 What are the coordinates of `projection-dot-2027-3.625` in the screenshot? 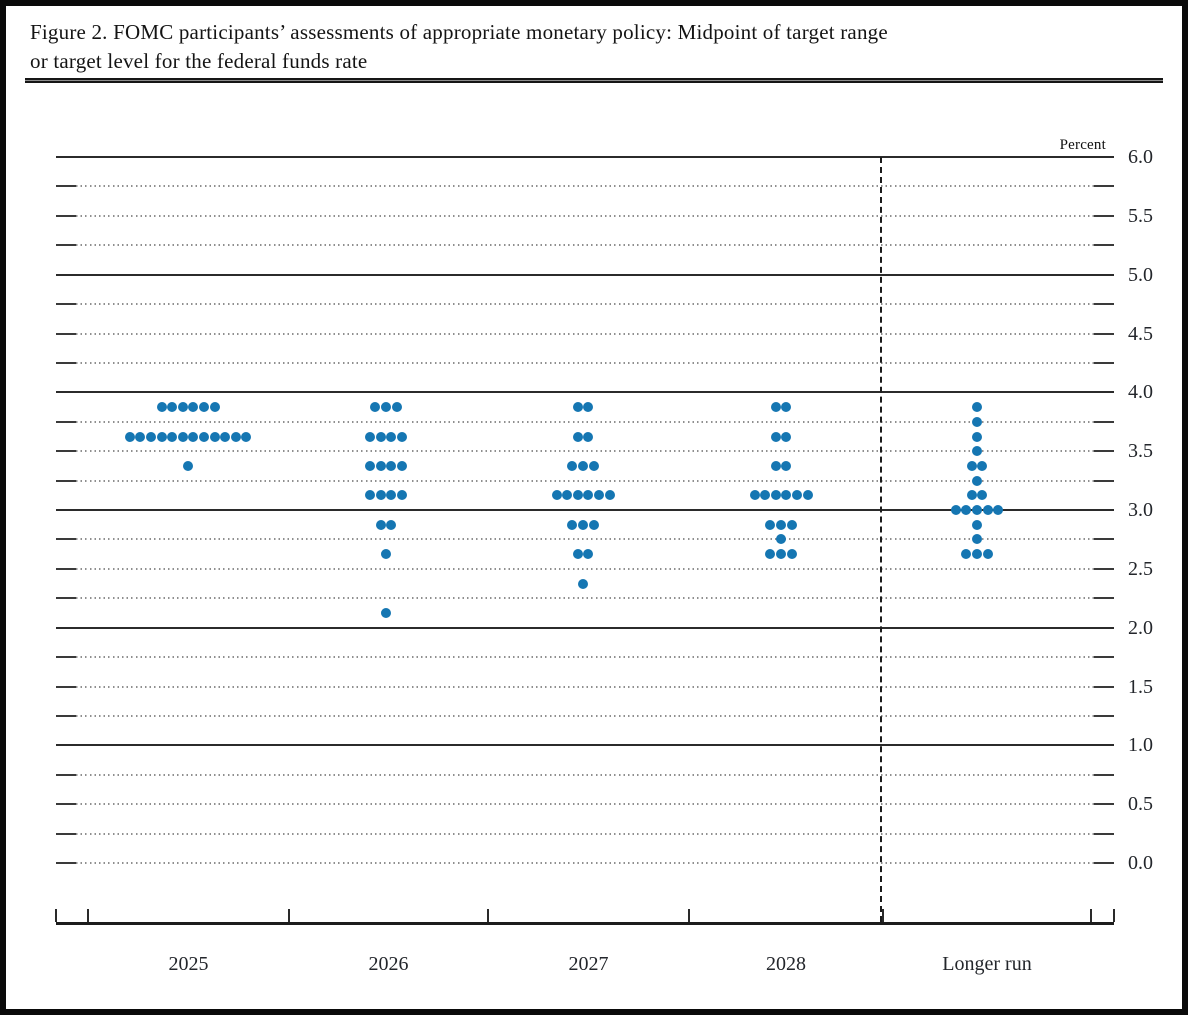 It's located at (588, 436).